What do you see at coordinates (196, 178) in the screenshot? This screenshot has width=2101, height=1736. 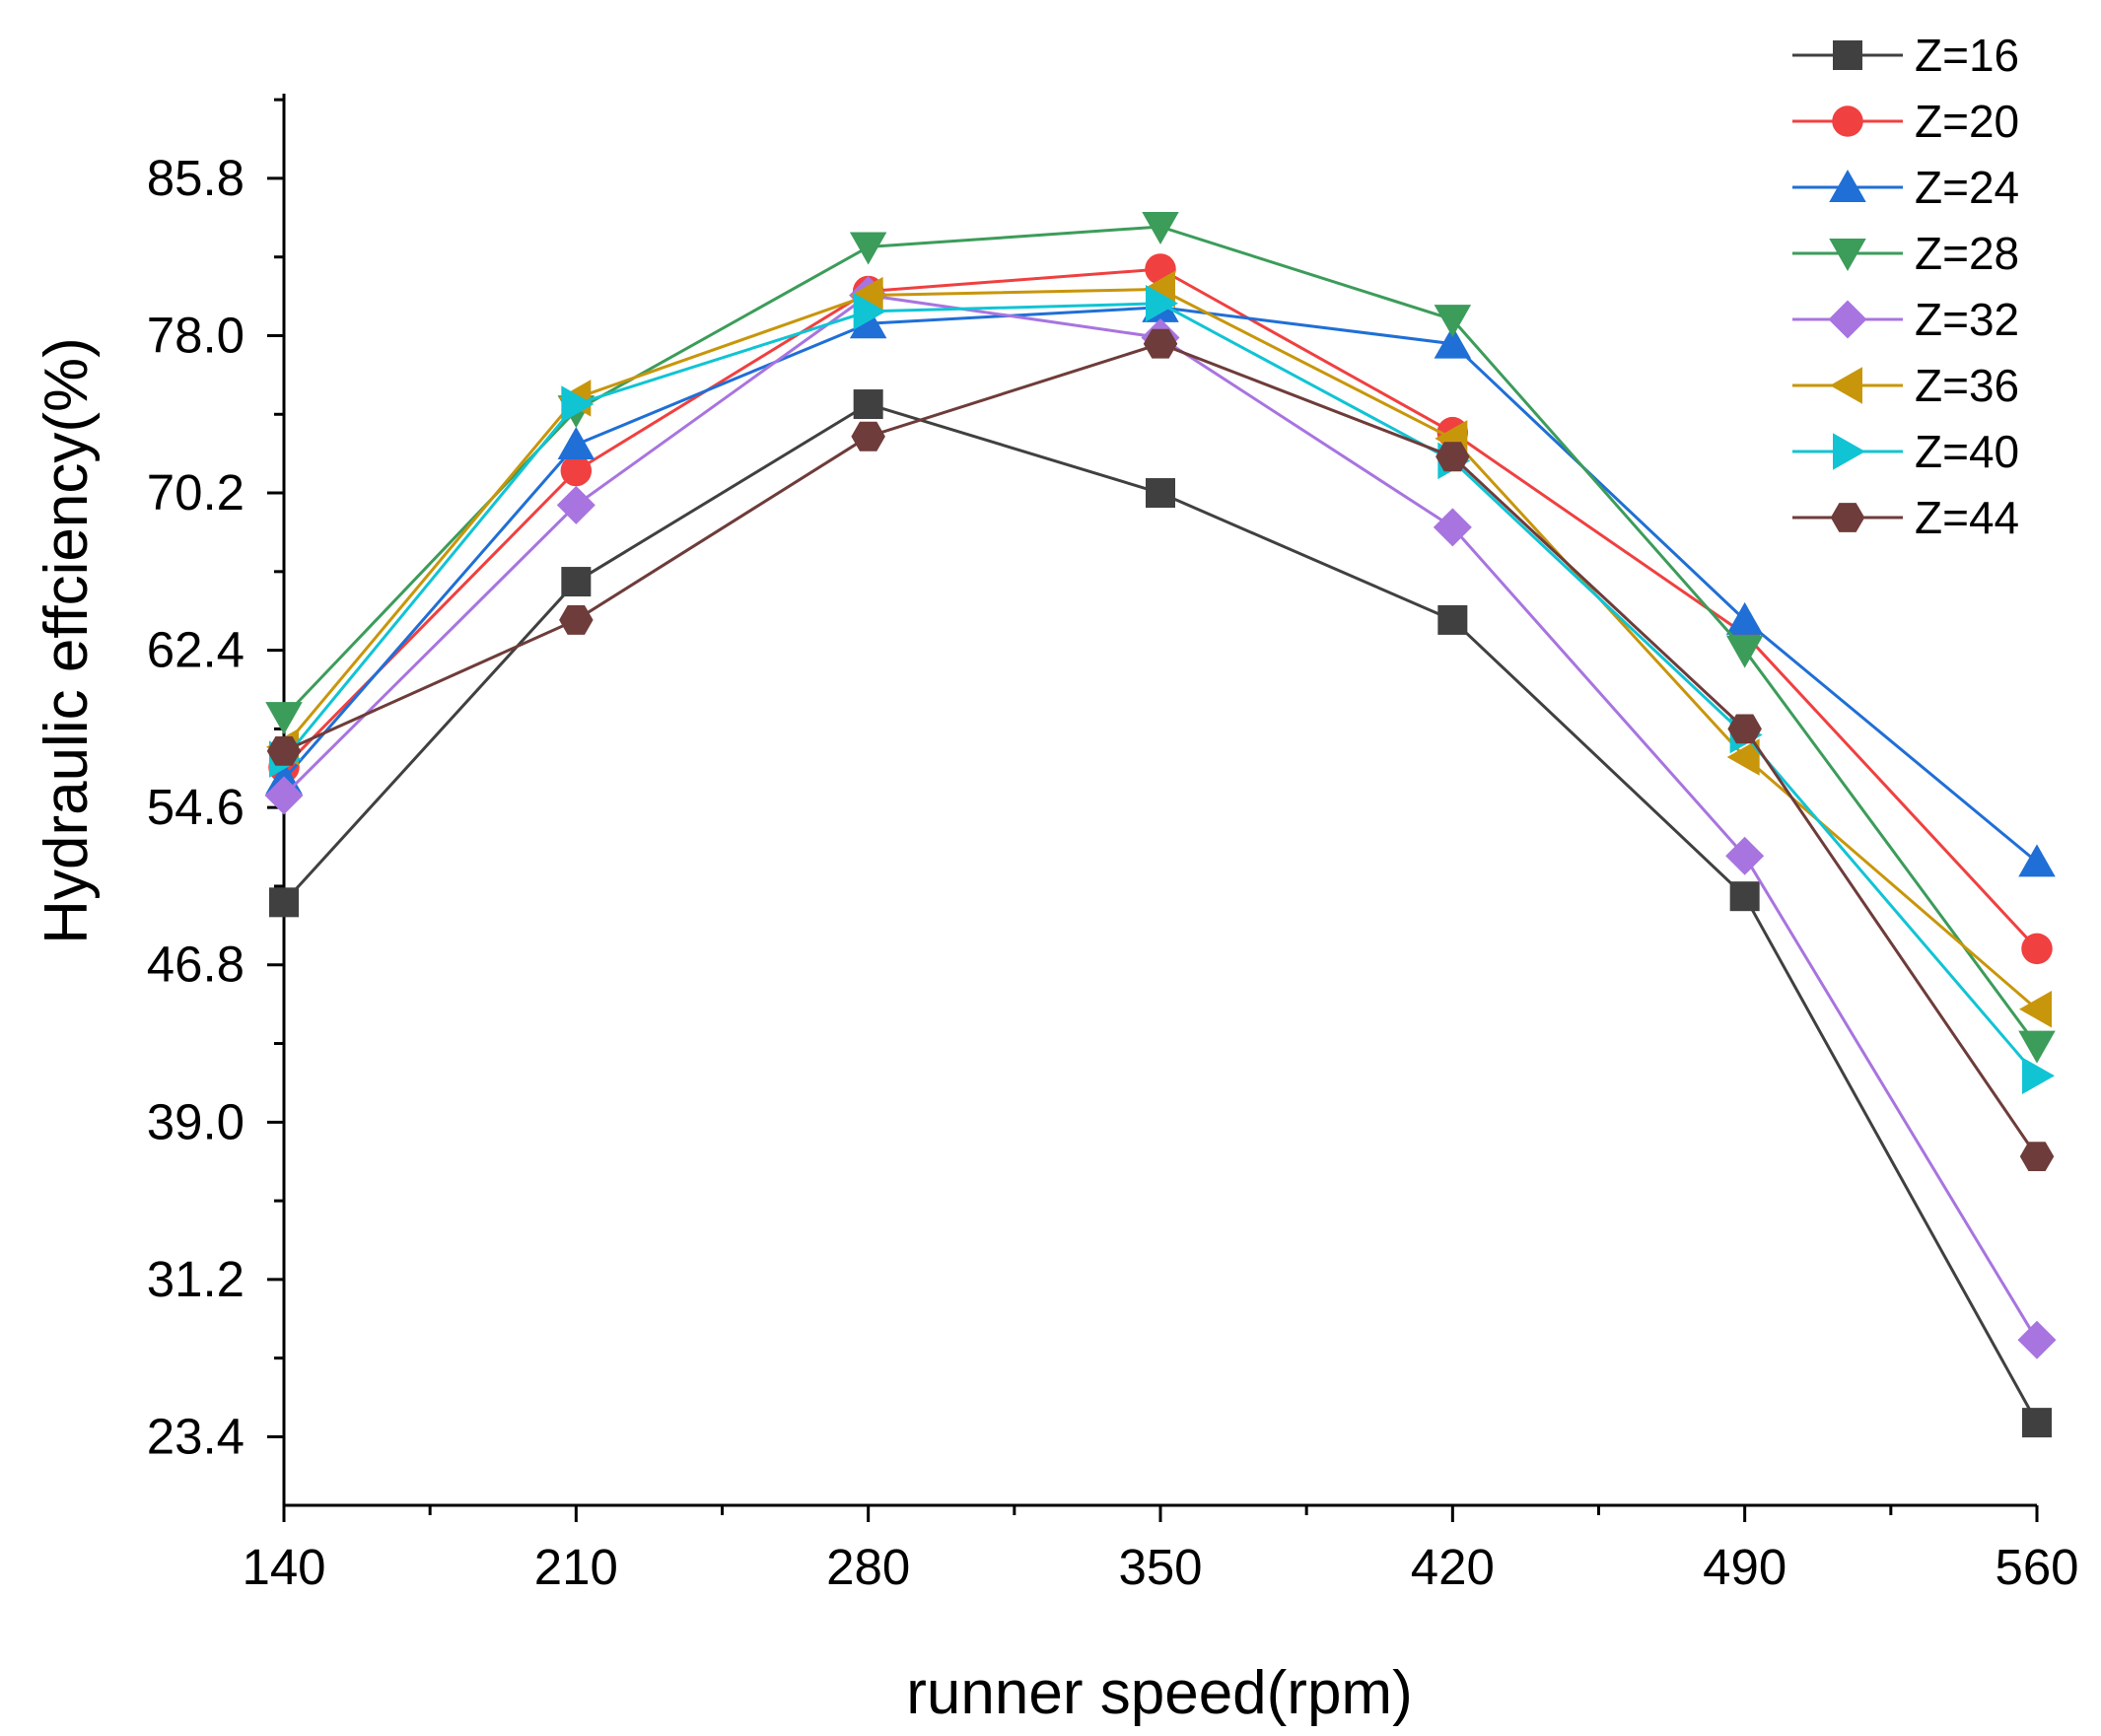 I see `y-tick-label: 85.8` at bounding box center [196, 178].